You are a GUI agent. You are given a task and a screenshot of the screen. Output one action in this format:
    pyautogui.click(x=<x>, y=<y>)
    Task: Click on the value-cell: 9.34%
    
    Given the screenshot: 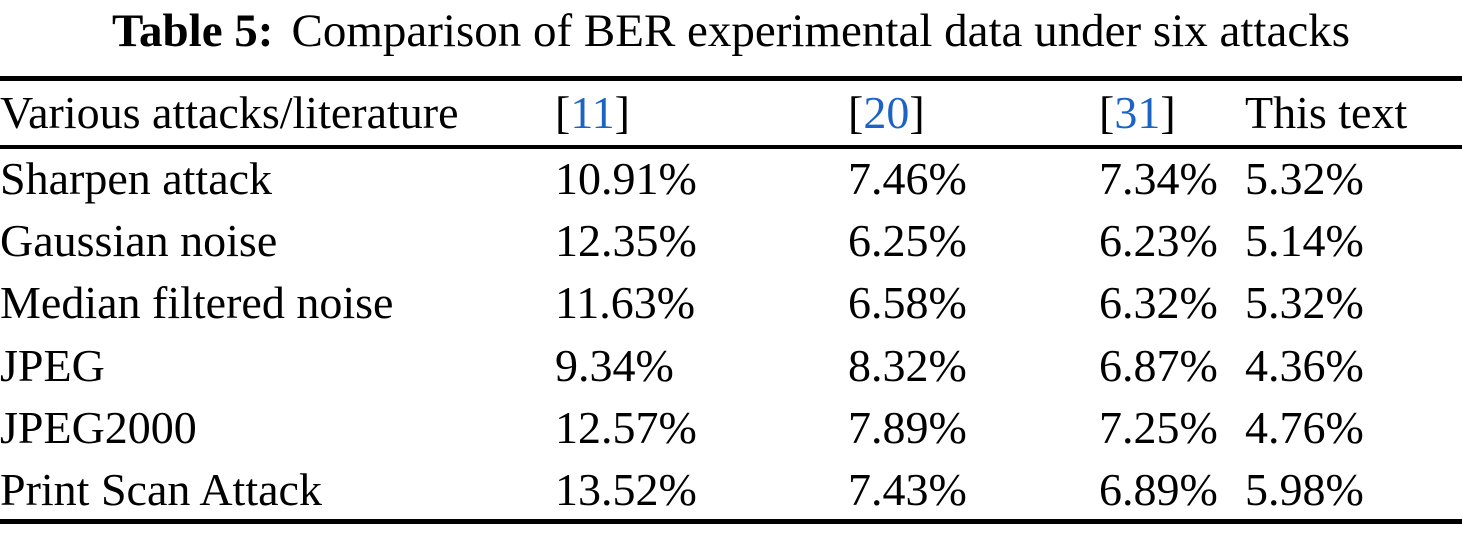 What is the action you would take?
    pyautogui.click(x=614, y=365)
    